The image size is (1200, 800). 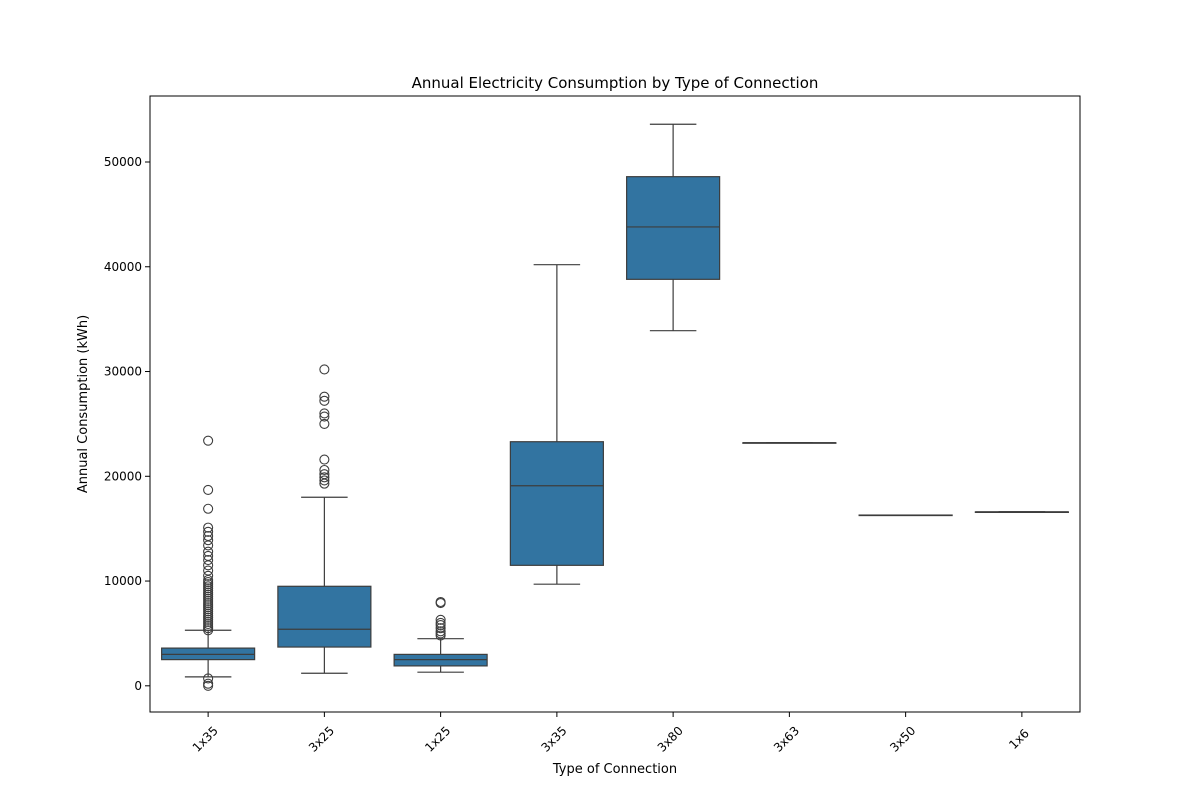 I want to click on y-tick-label: 30000, so click(x=123, y=372).